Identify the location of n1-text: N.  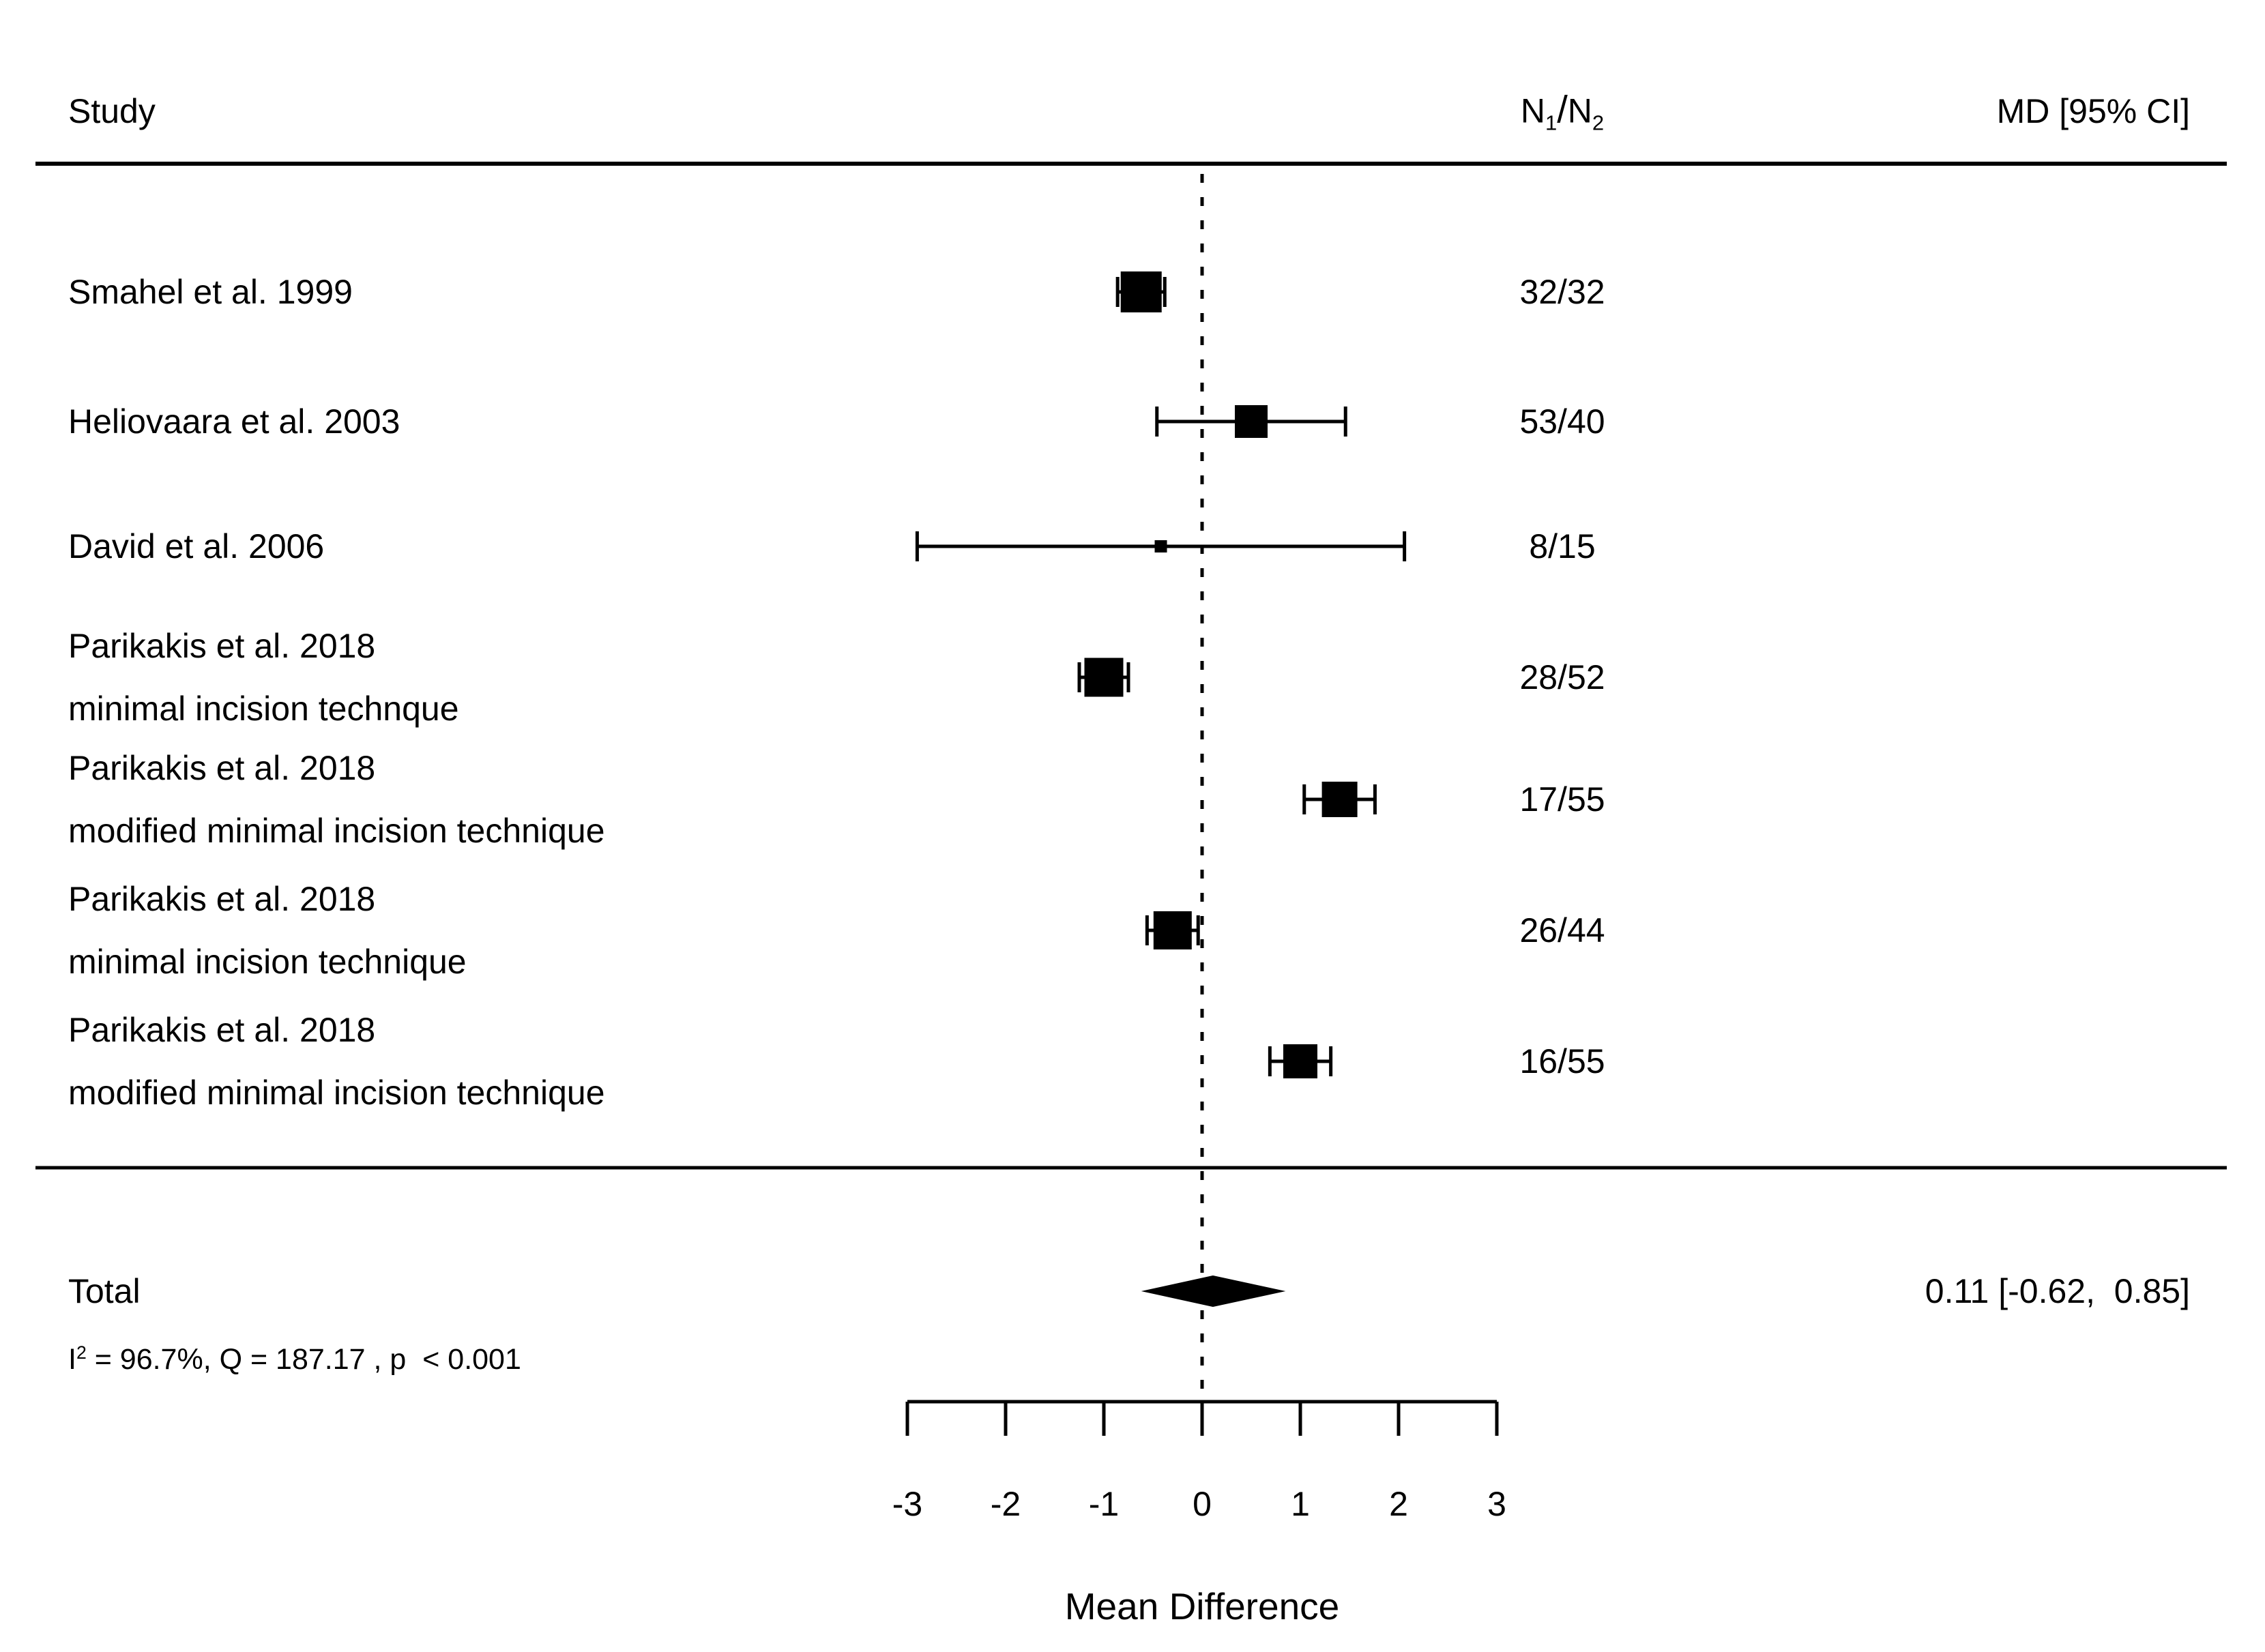
(1532, 111).